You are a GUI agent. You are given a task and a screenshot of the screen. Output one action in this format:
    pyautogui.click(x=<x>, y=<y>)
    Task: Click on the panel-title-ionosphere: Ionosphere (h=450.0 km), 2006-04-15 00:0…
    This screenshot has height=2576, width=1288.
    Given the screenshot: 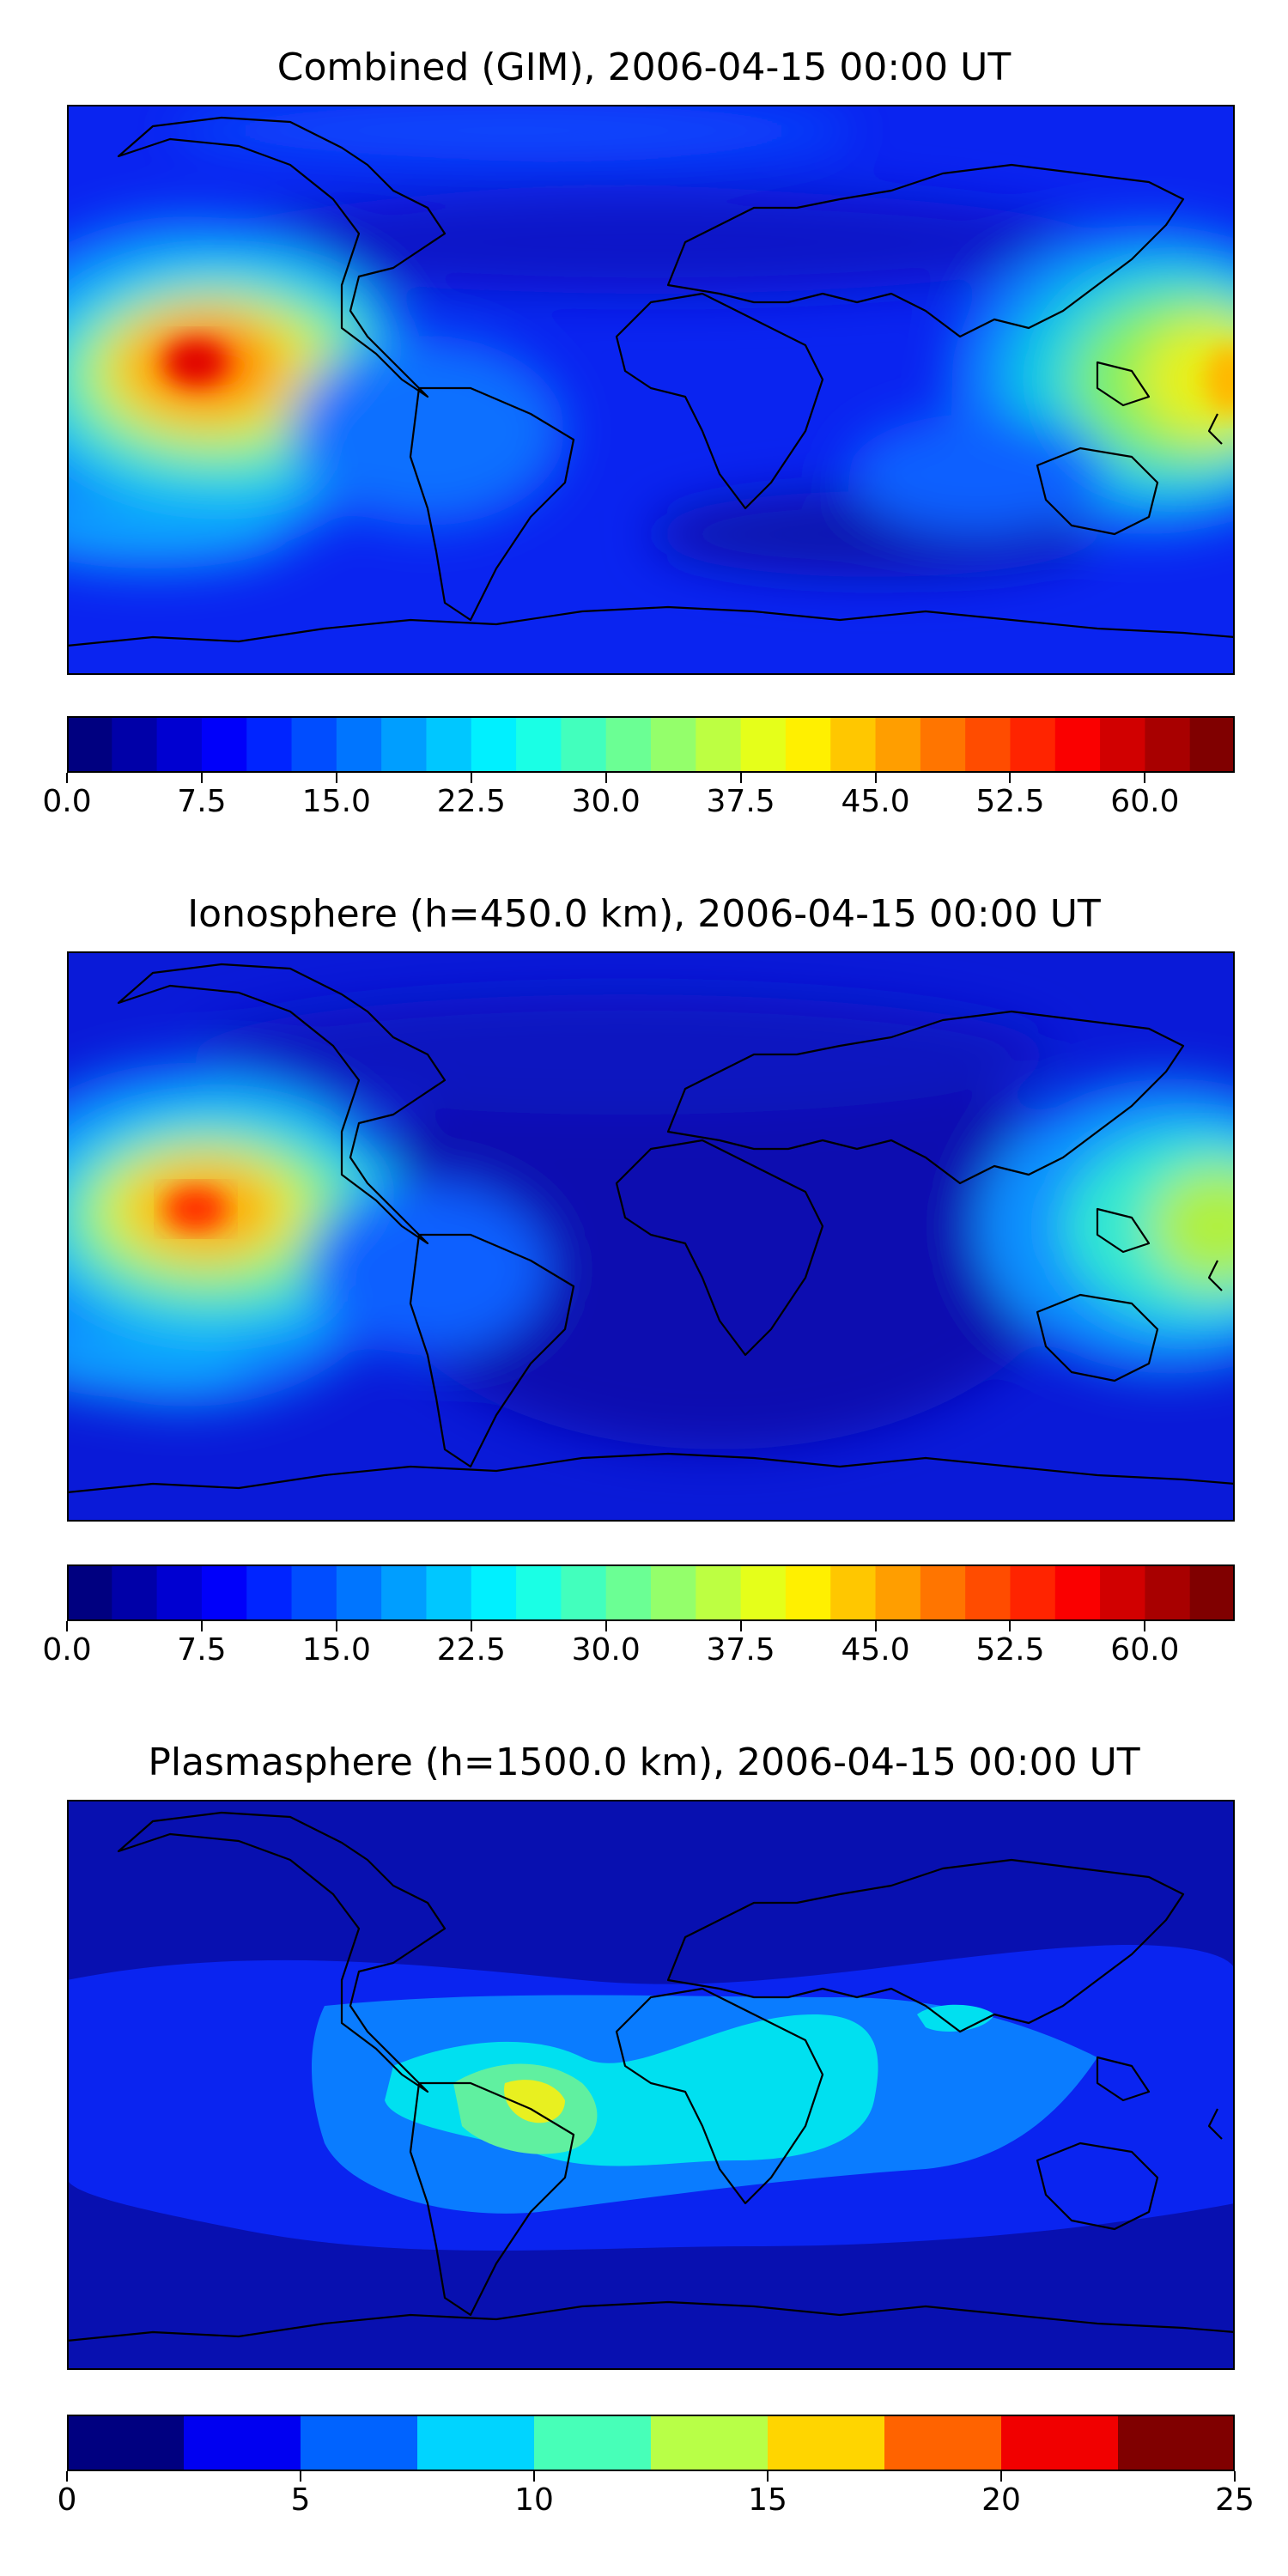 What is the action you would take?
    pyautogui.click(x=644, y=914)
    